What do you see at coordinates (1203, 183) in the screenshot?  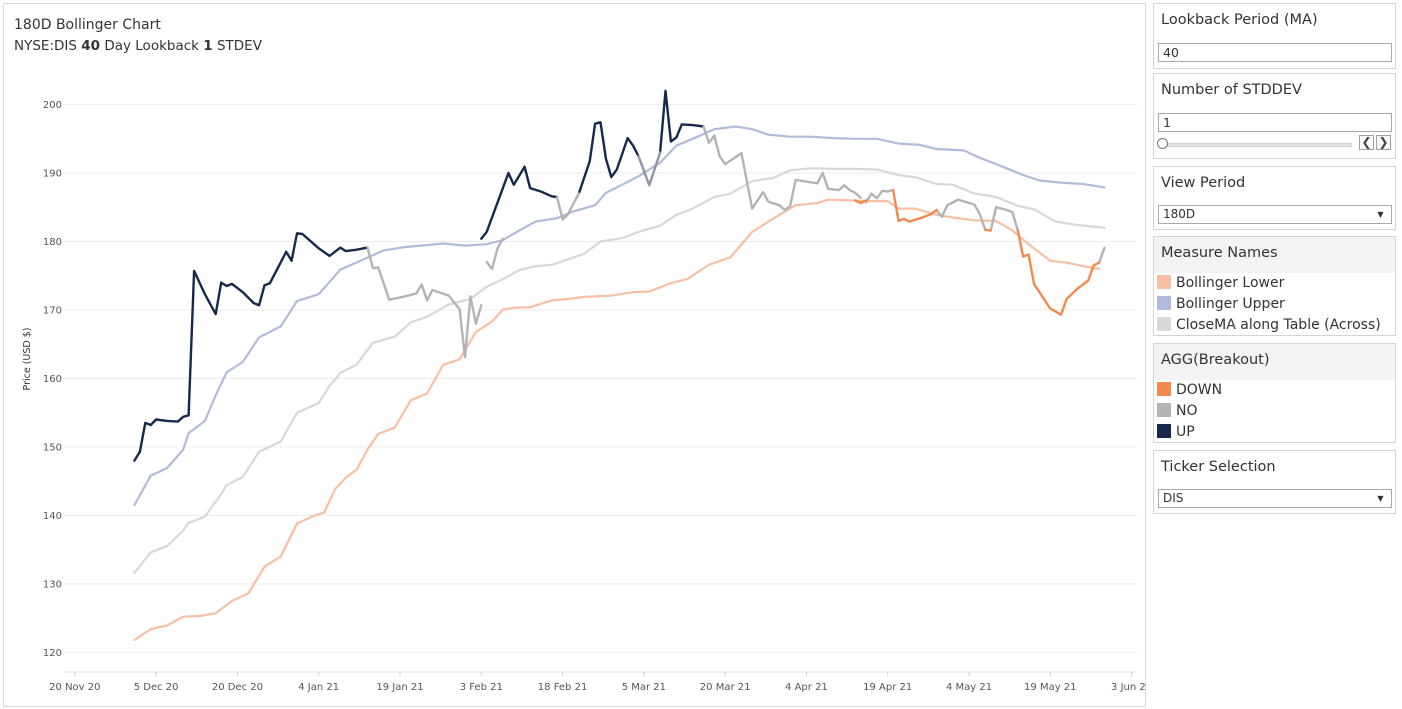 I see `view-period-title: View Period` at bounding box center [1203, 183].